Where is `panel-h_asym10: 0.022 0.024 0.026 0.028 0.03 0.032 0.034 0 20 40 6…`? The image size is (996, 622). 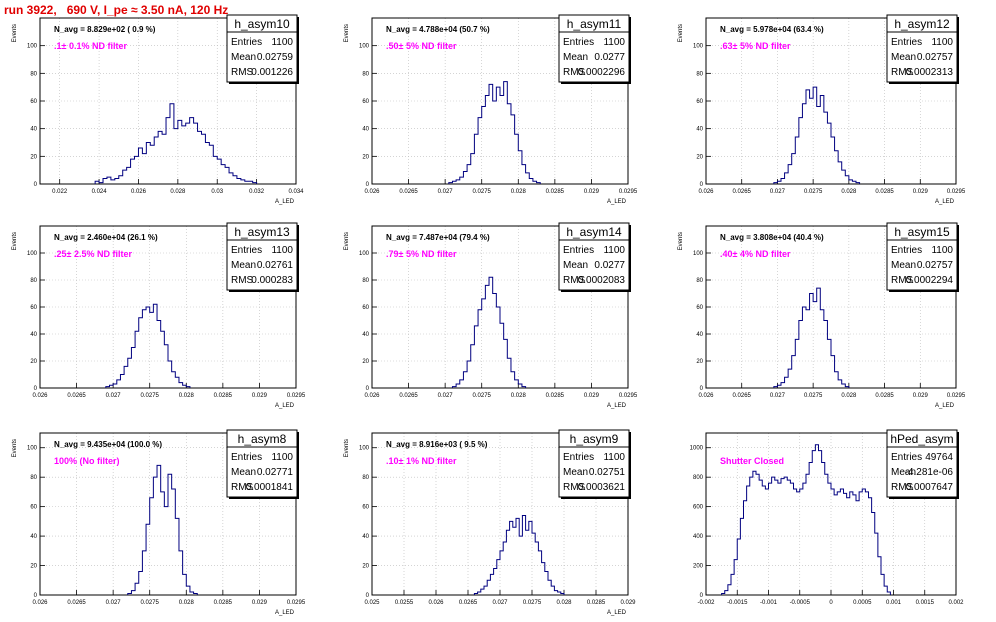 panel-h_asym10: 0.022 0.024 0.026 0.028 0.03 0.032 0.034 0 20 40 6… is located at coordinates (158, 109).